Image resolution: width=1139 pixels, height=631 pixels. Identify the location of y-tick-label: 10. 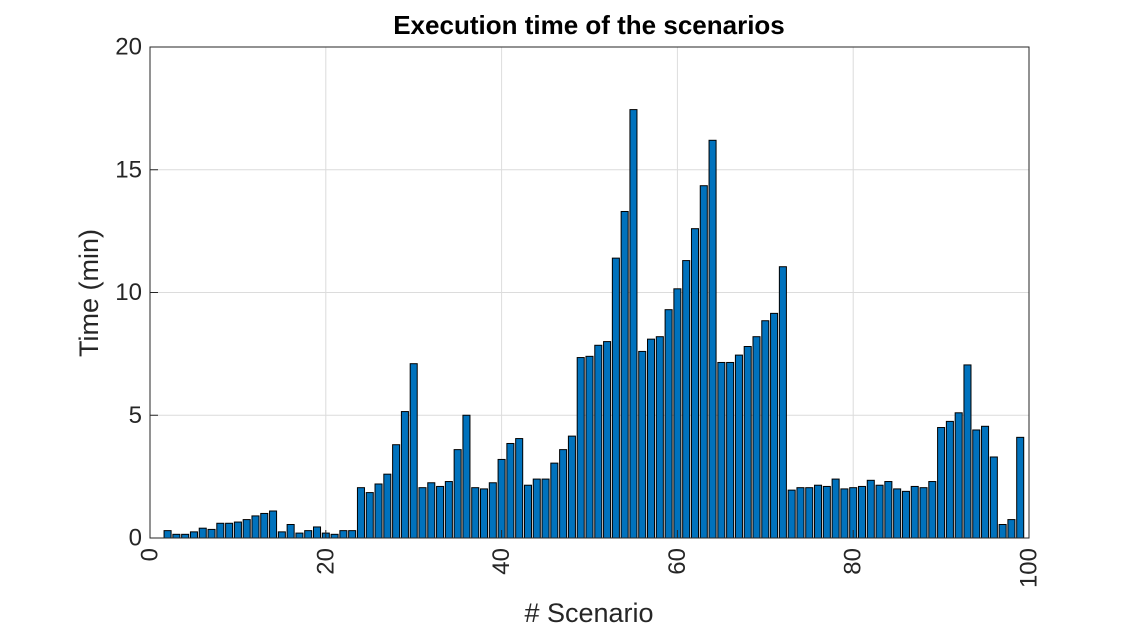
(128, 292).